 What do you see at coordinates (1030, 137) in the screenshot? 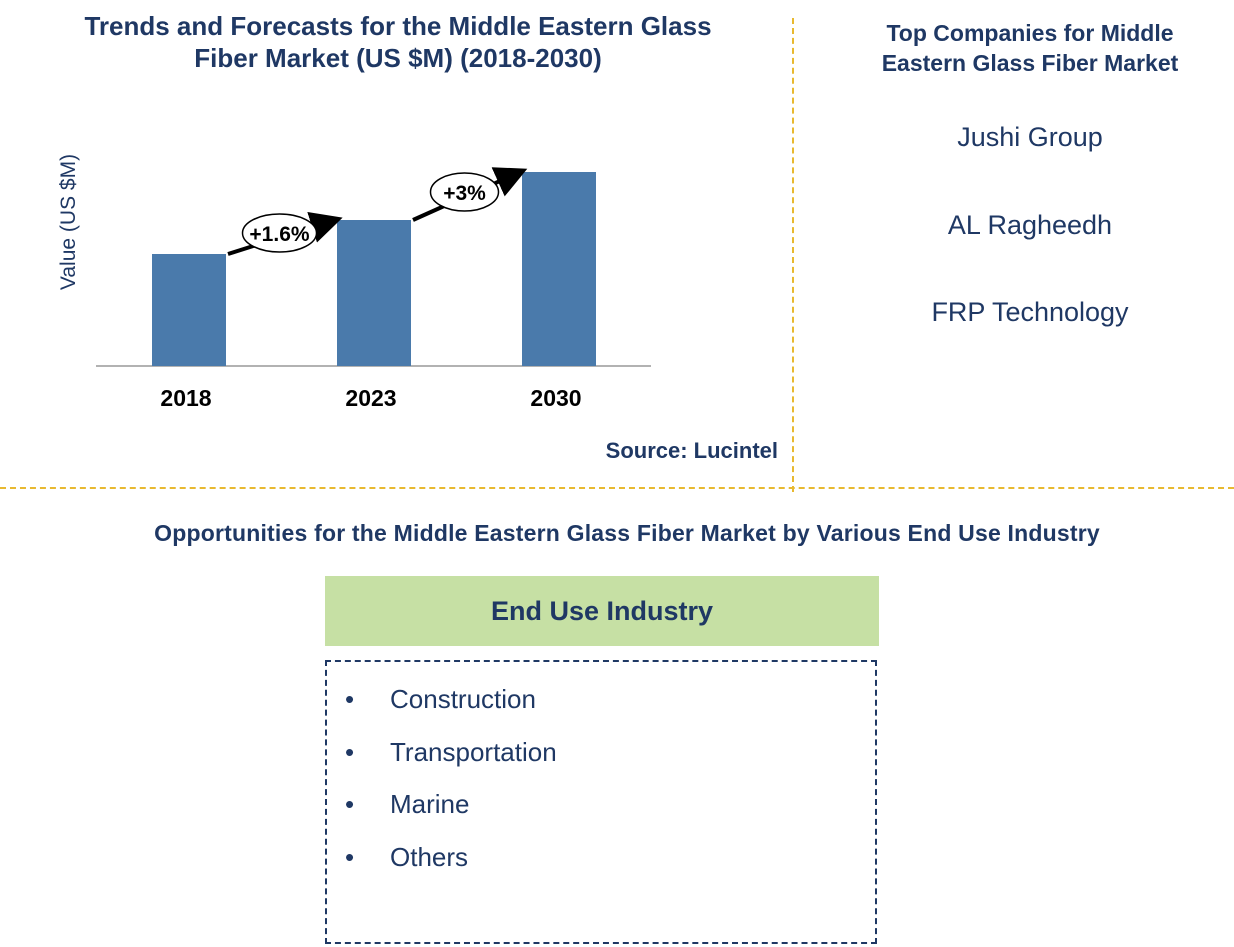
I see `company-item: Jushi Group` at bounding box center [1030, 137].